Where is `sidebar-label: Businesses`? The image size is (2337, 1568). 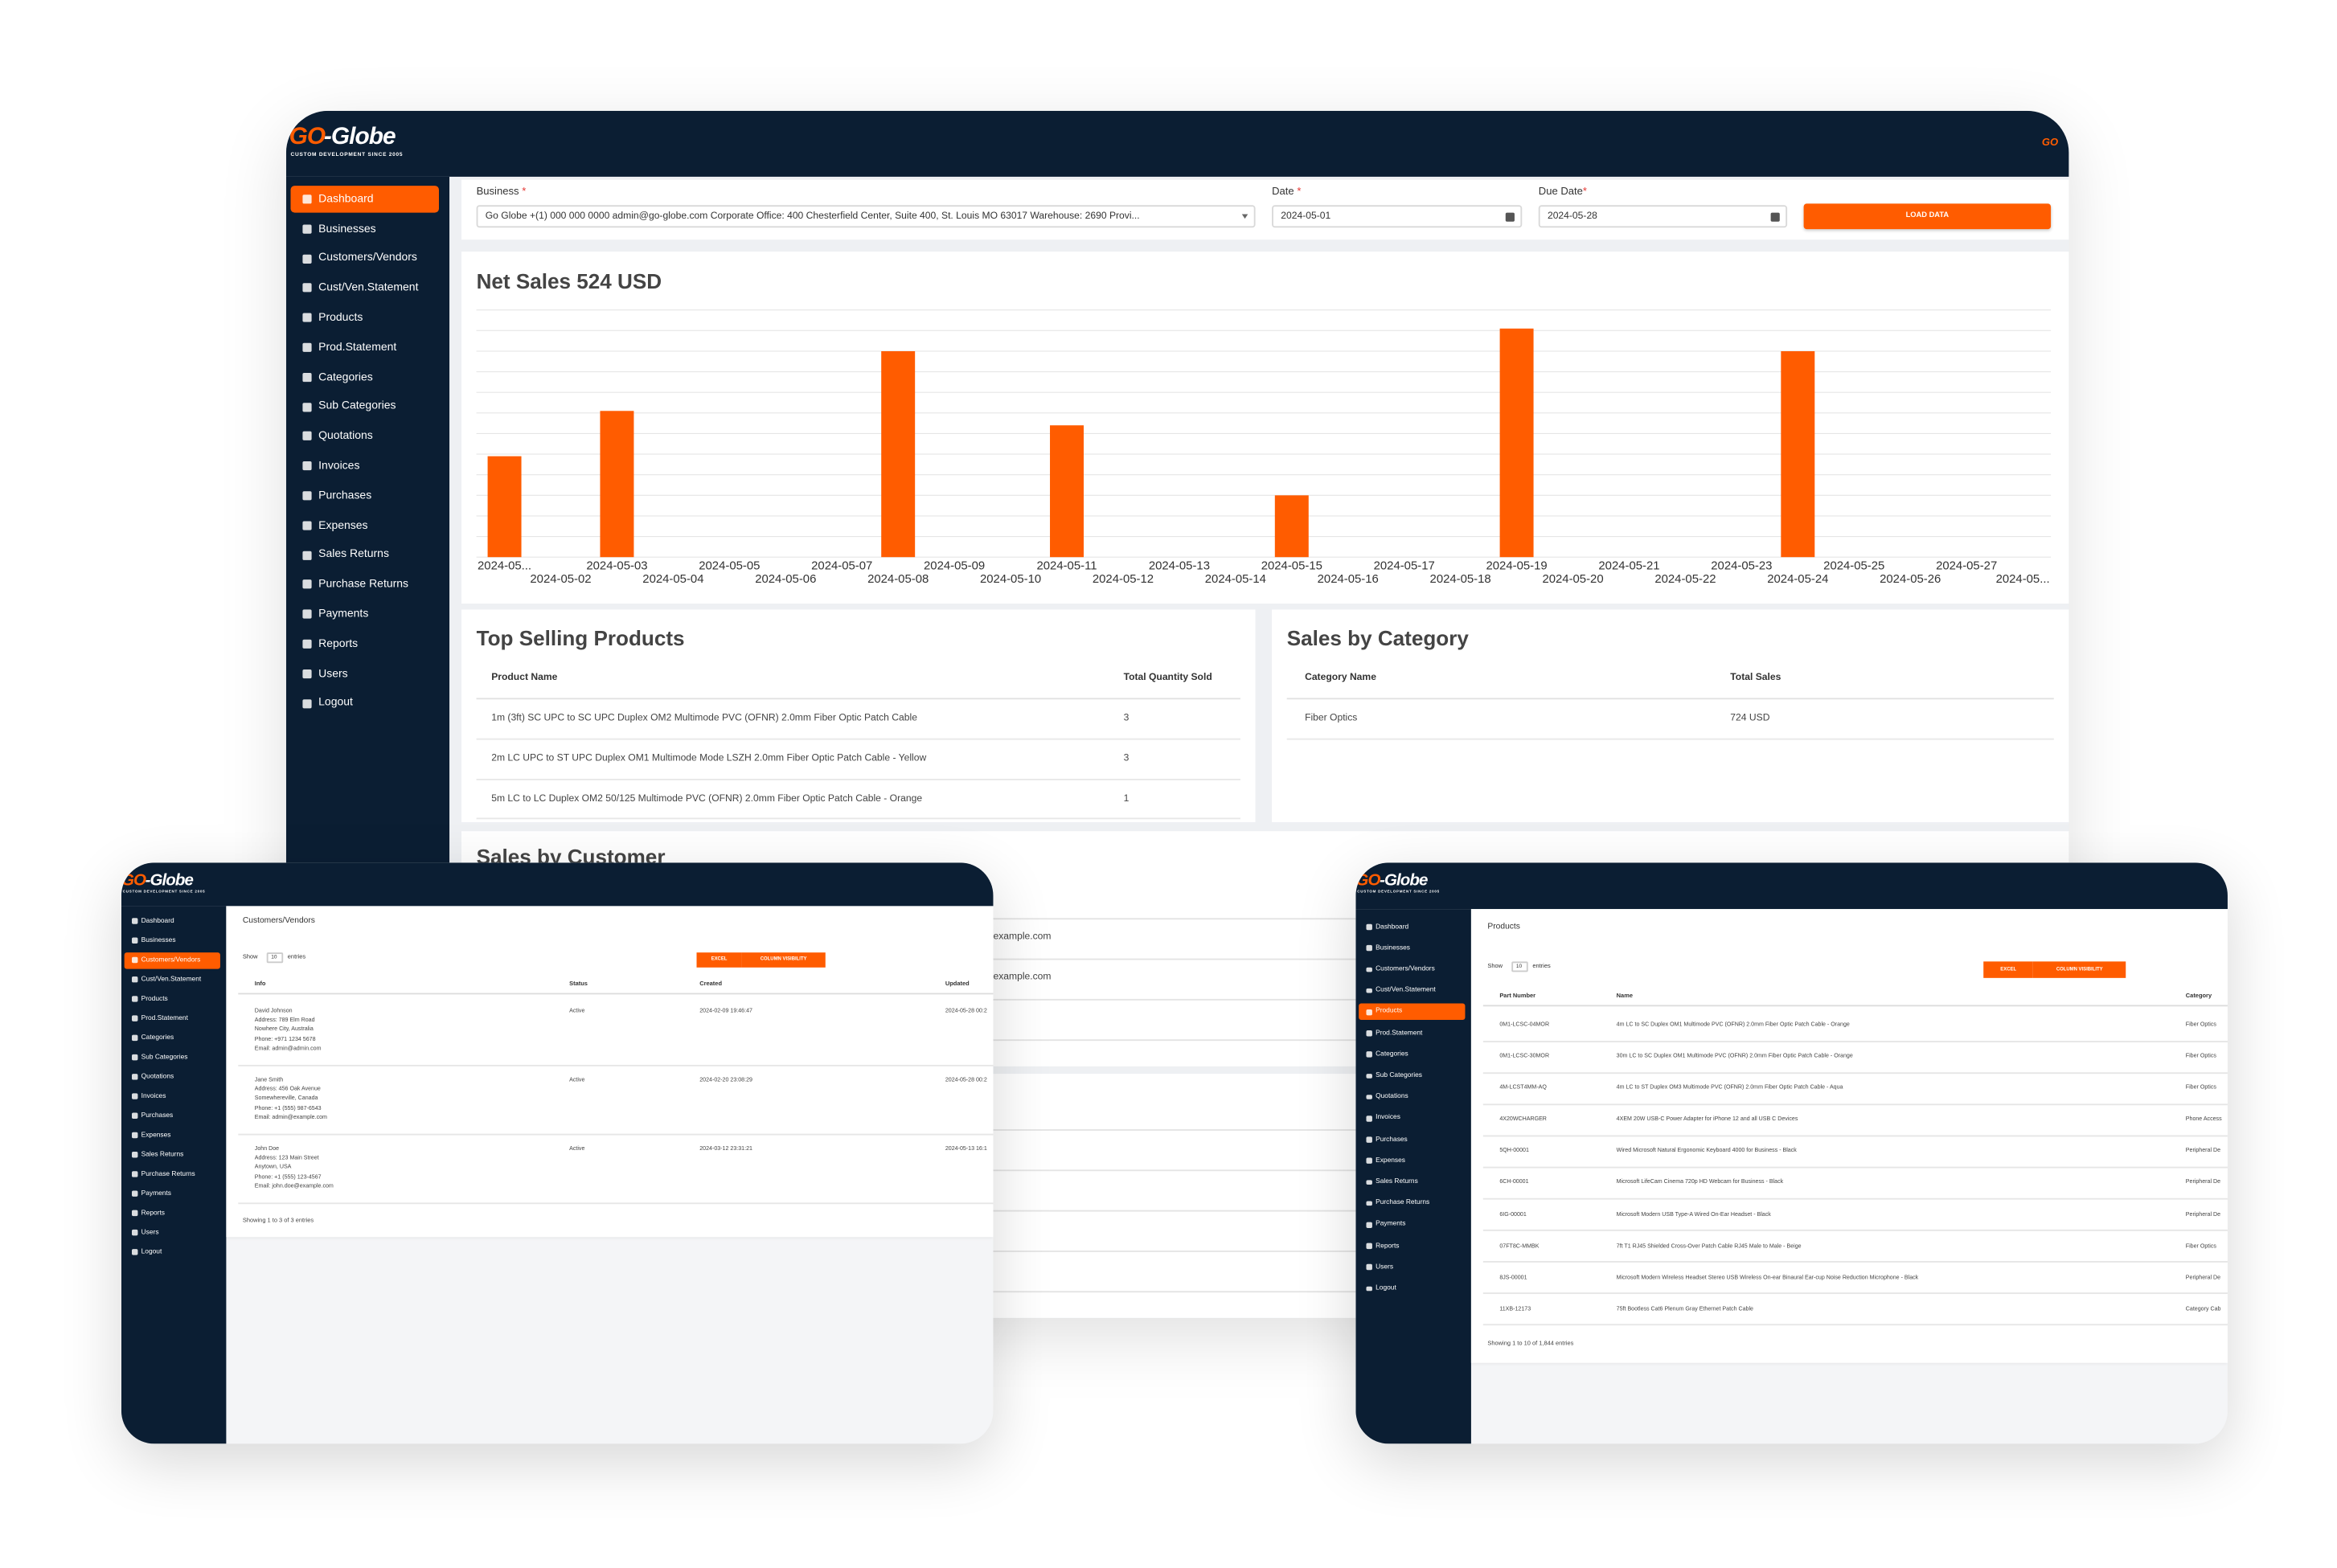
sidebar-label: Businesses is located at coordinates (1393, 947).